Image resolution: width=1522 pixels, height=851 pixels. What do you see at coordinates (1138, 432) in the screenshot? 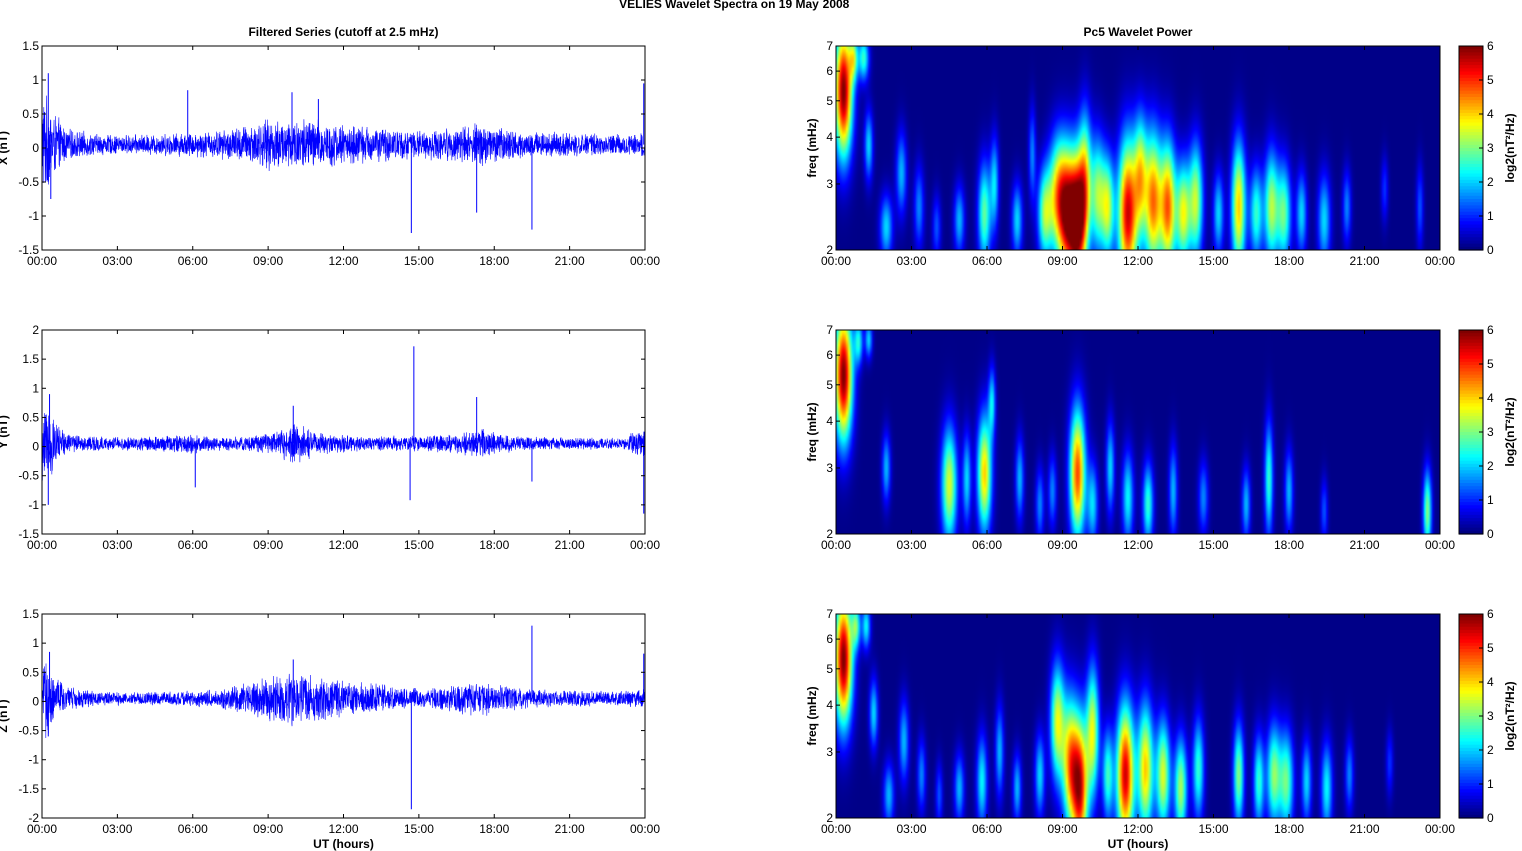
I see `heatmap-image` at bounding box center [1138, 432].